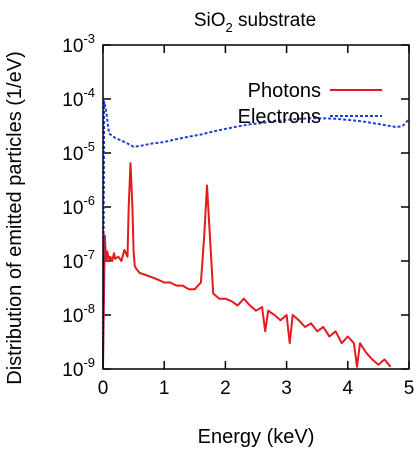 This screenshot has height=450, width=420. Describe the element at coordinates (89, 92) in the screenshot. I see `y-tick-exponent: -4` at that location.